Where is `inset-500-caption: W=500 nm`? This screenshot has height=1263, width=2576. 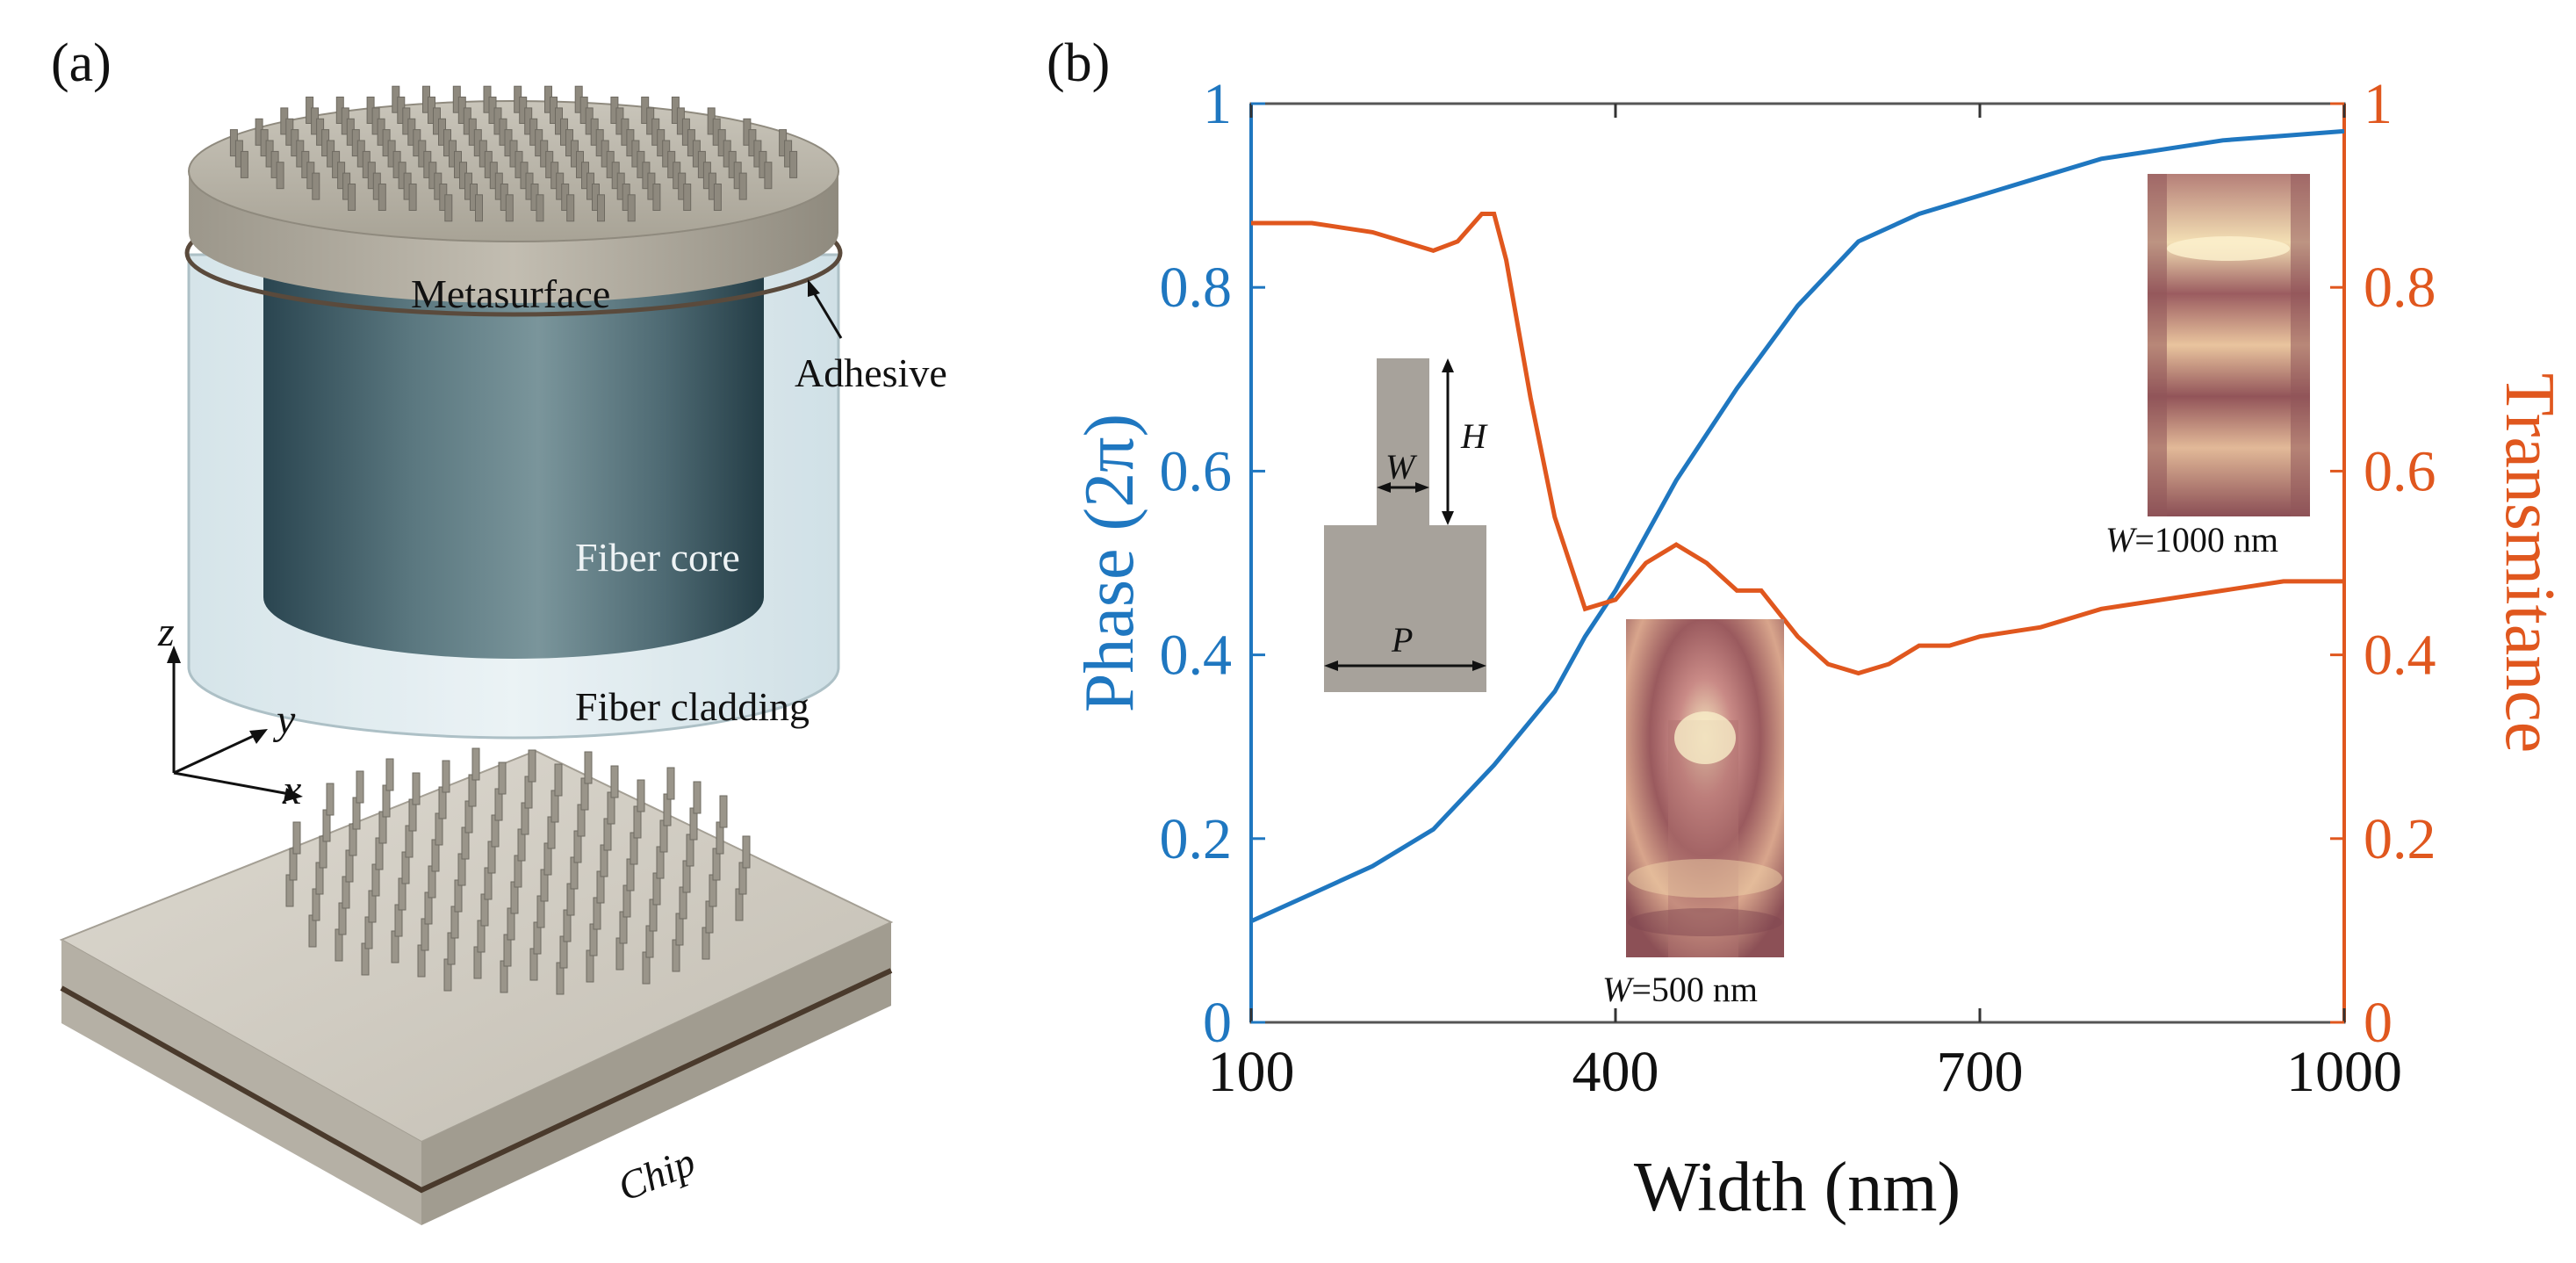 inset-500-caption: W=500 nm is located at coordinates (1680, 989).